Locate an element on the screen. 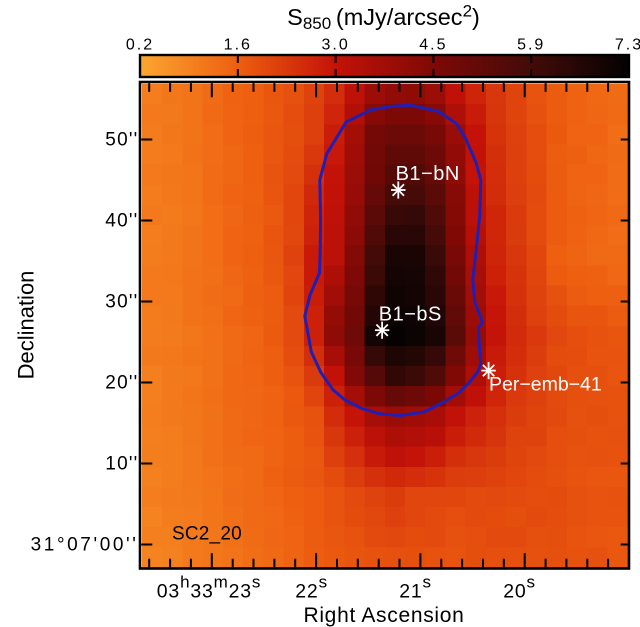 Image resolution: width=640 pixels, height=627 pixels. svg-text: 3.0 is located at coordinates (335, 45).